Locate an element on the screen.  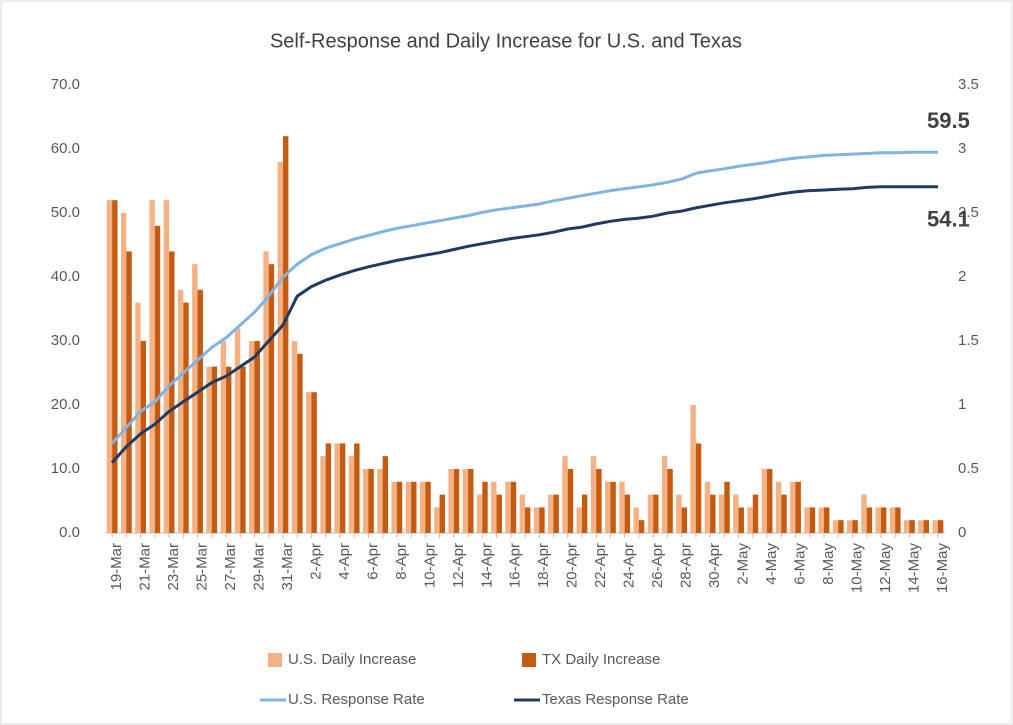
data-label: 54.1 is located at coordinates (948, 219).